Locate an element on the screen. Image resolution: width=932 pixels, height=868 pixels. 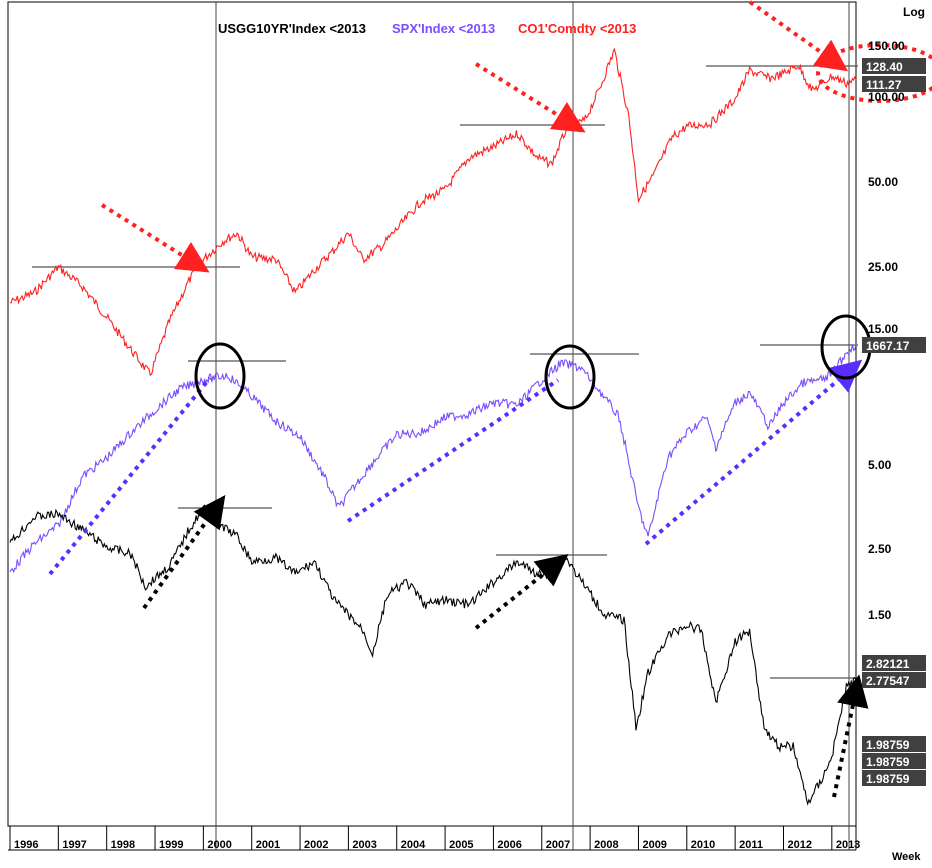
red-ellipse is located at coordinates (874, 73).